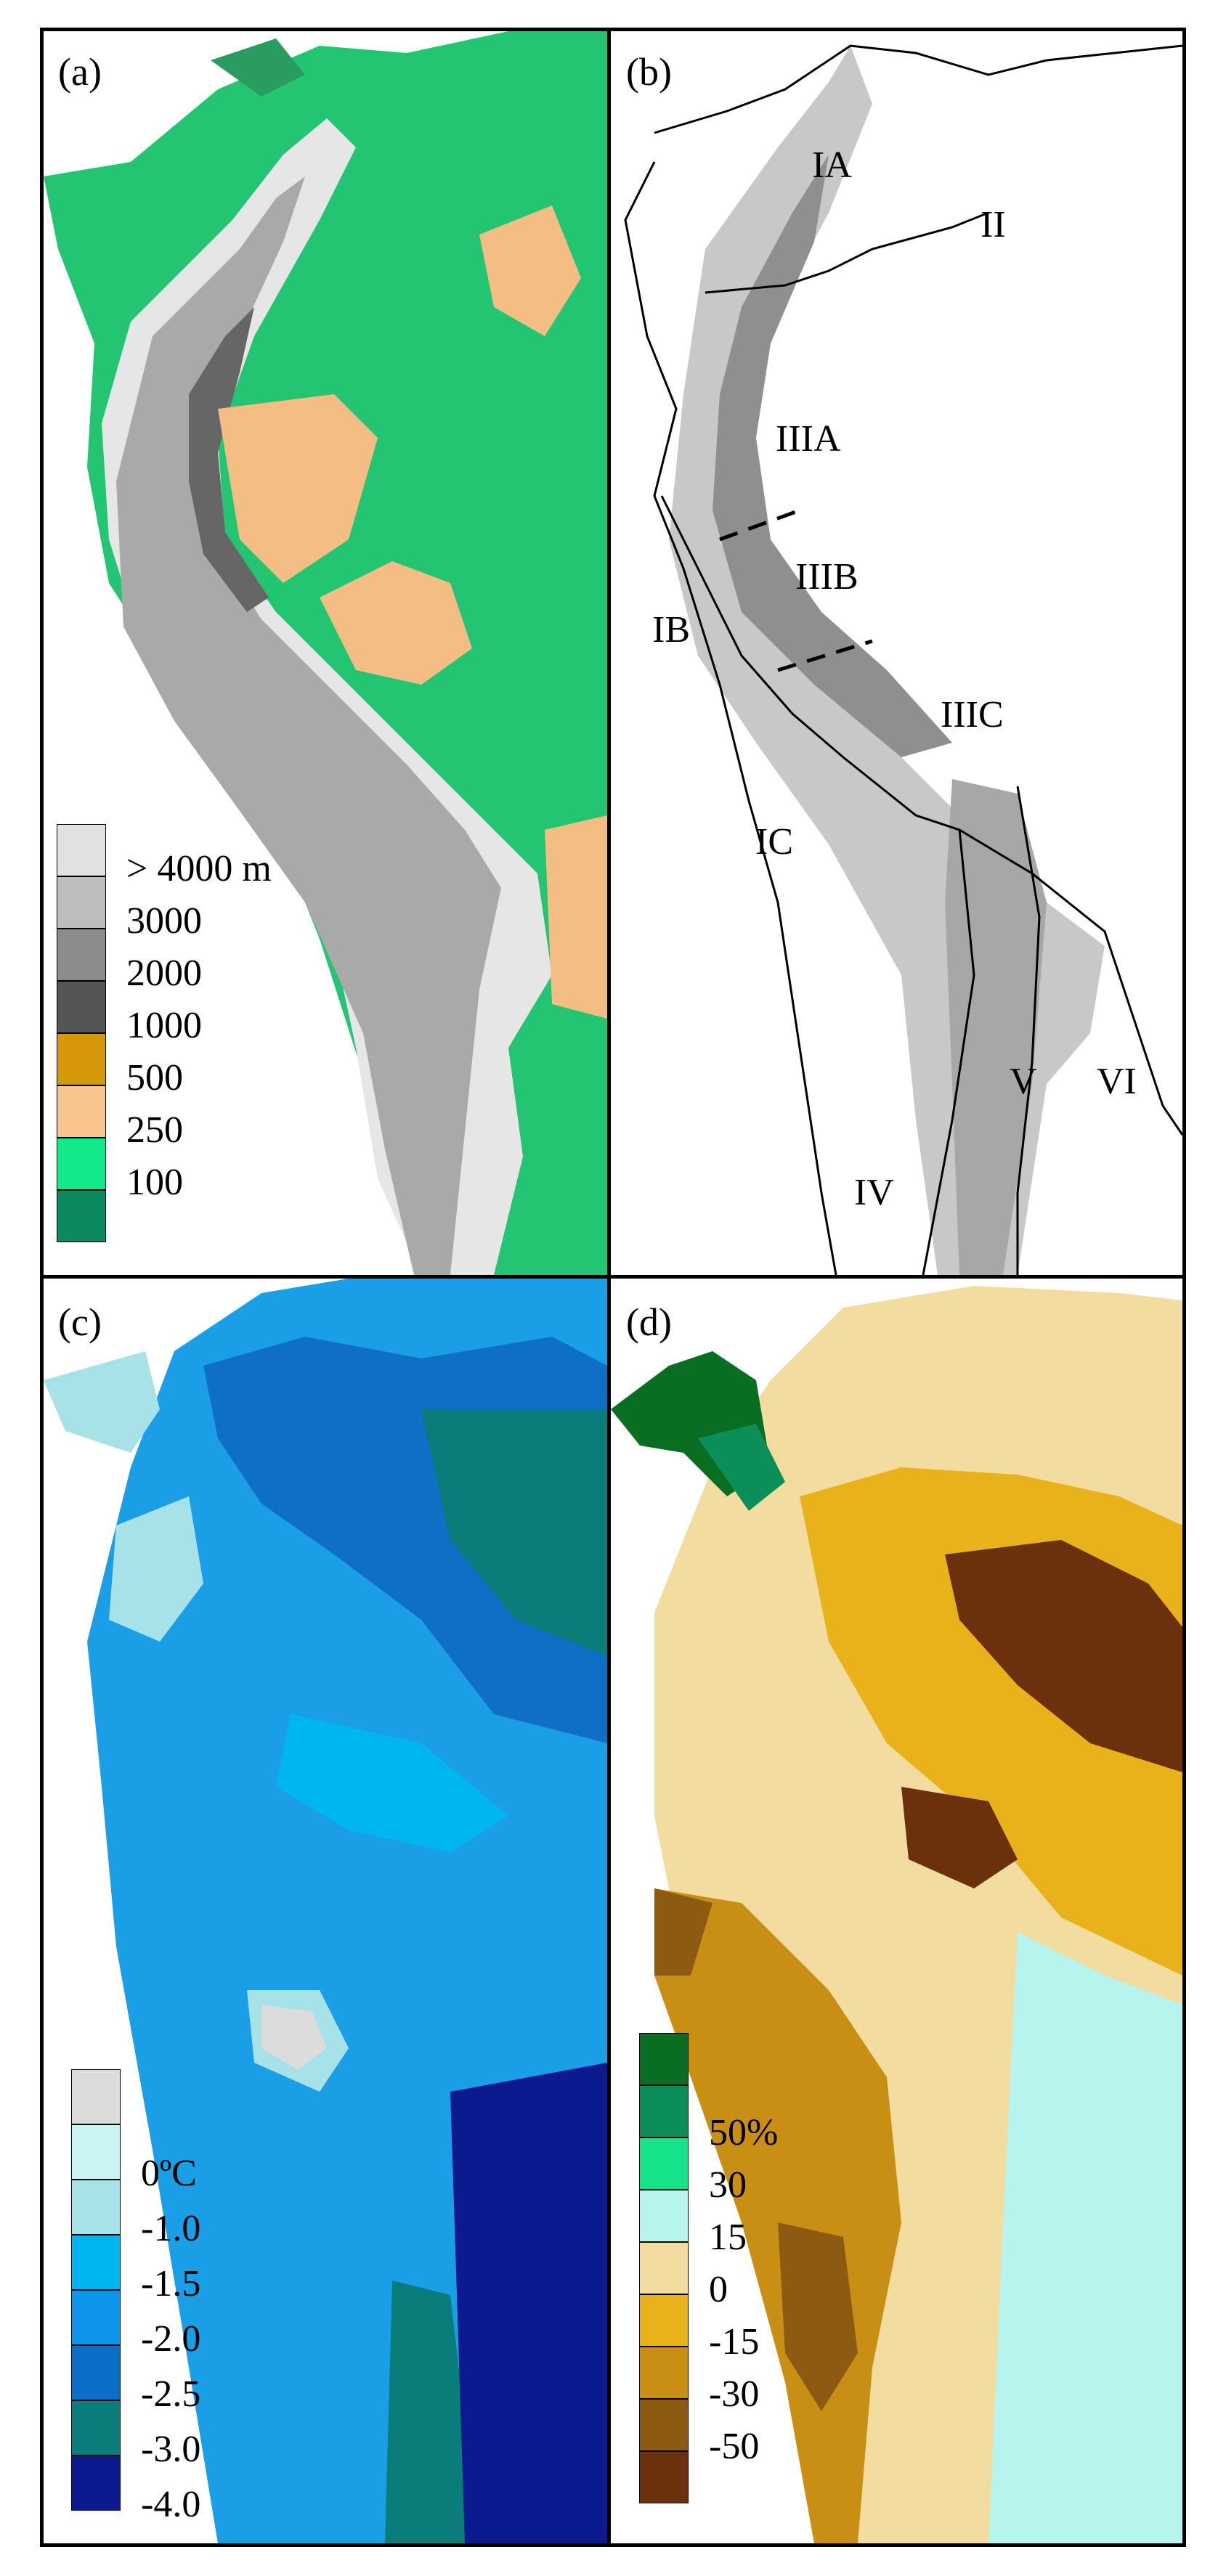  What do you see at coordinates (649, 1322) in the screenshot?
I see `panel-d-label: (d)` at bounding box center [649, 1322].